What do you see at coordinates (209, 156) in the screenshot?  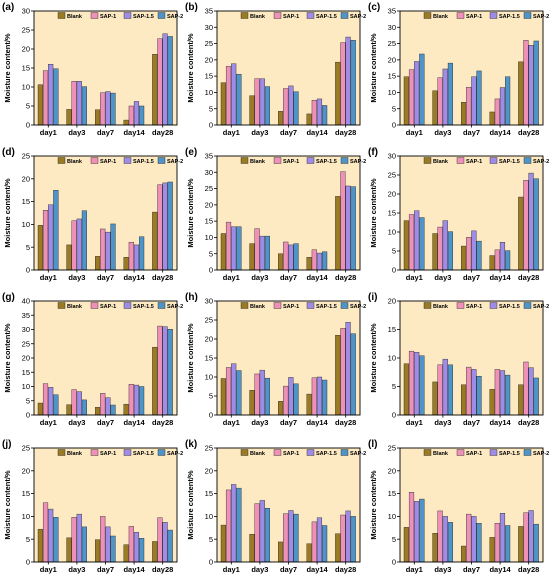 I see `y-tick-label: 35` at bounding box center [209, 156].